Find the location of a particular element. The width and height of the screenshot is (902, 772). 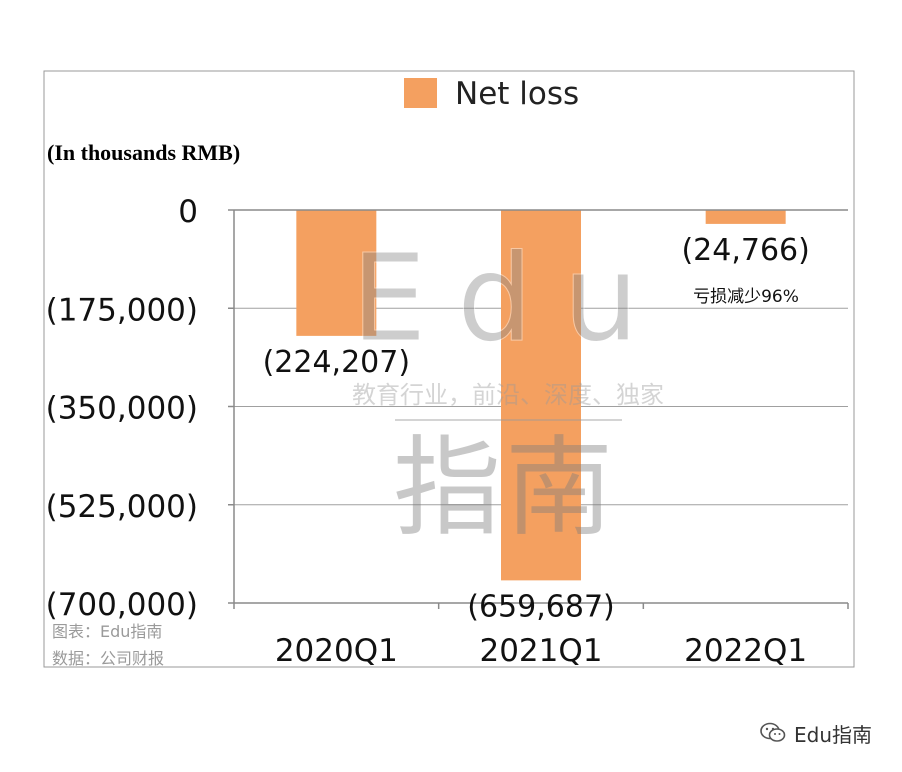

y-tick-label: 0 is located at coordinates (188, 212).